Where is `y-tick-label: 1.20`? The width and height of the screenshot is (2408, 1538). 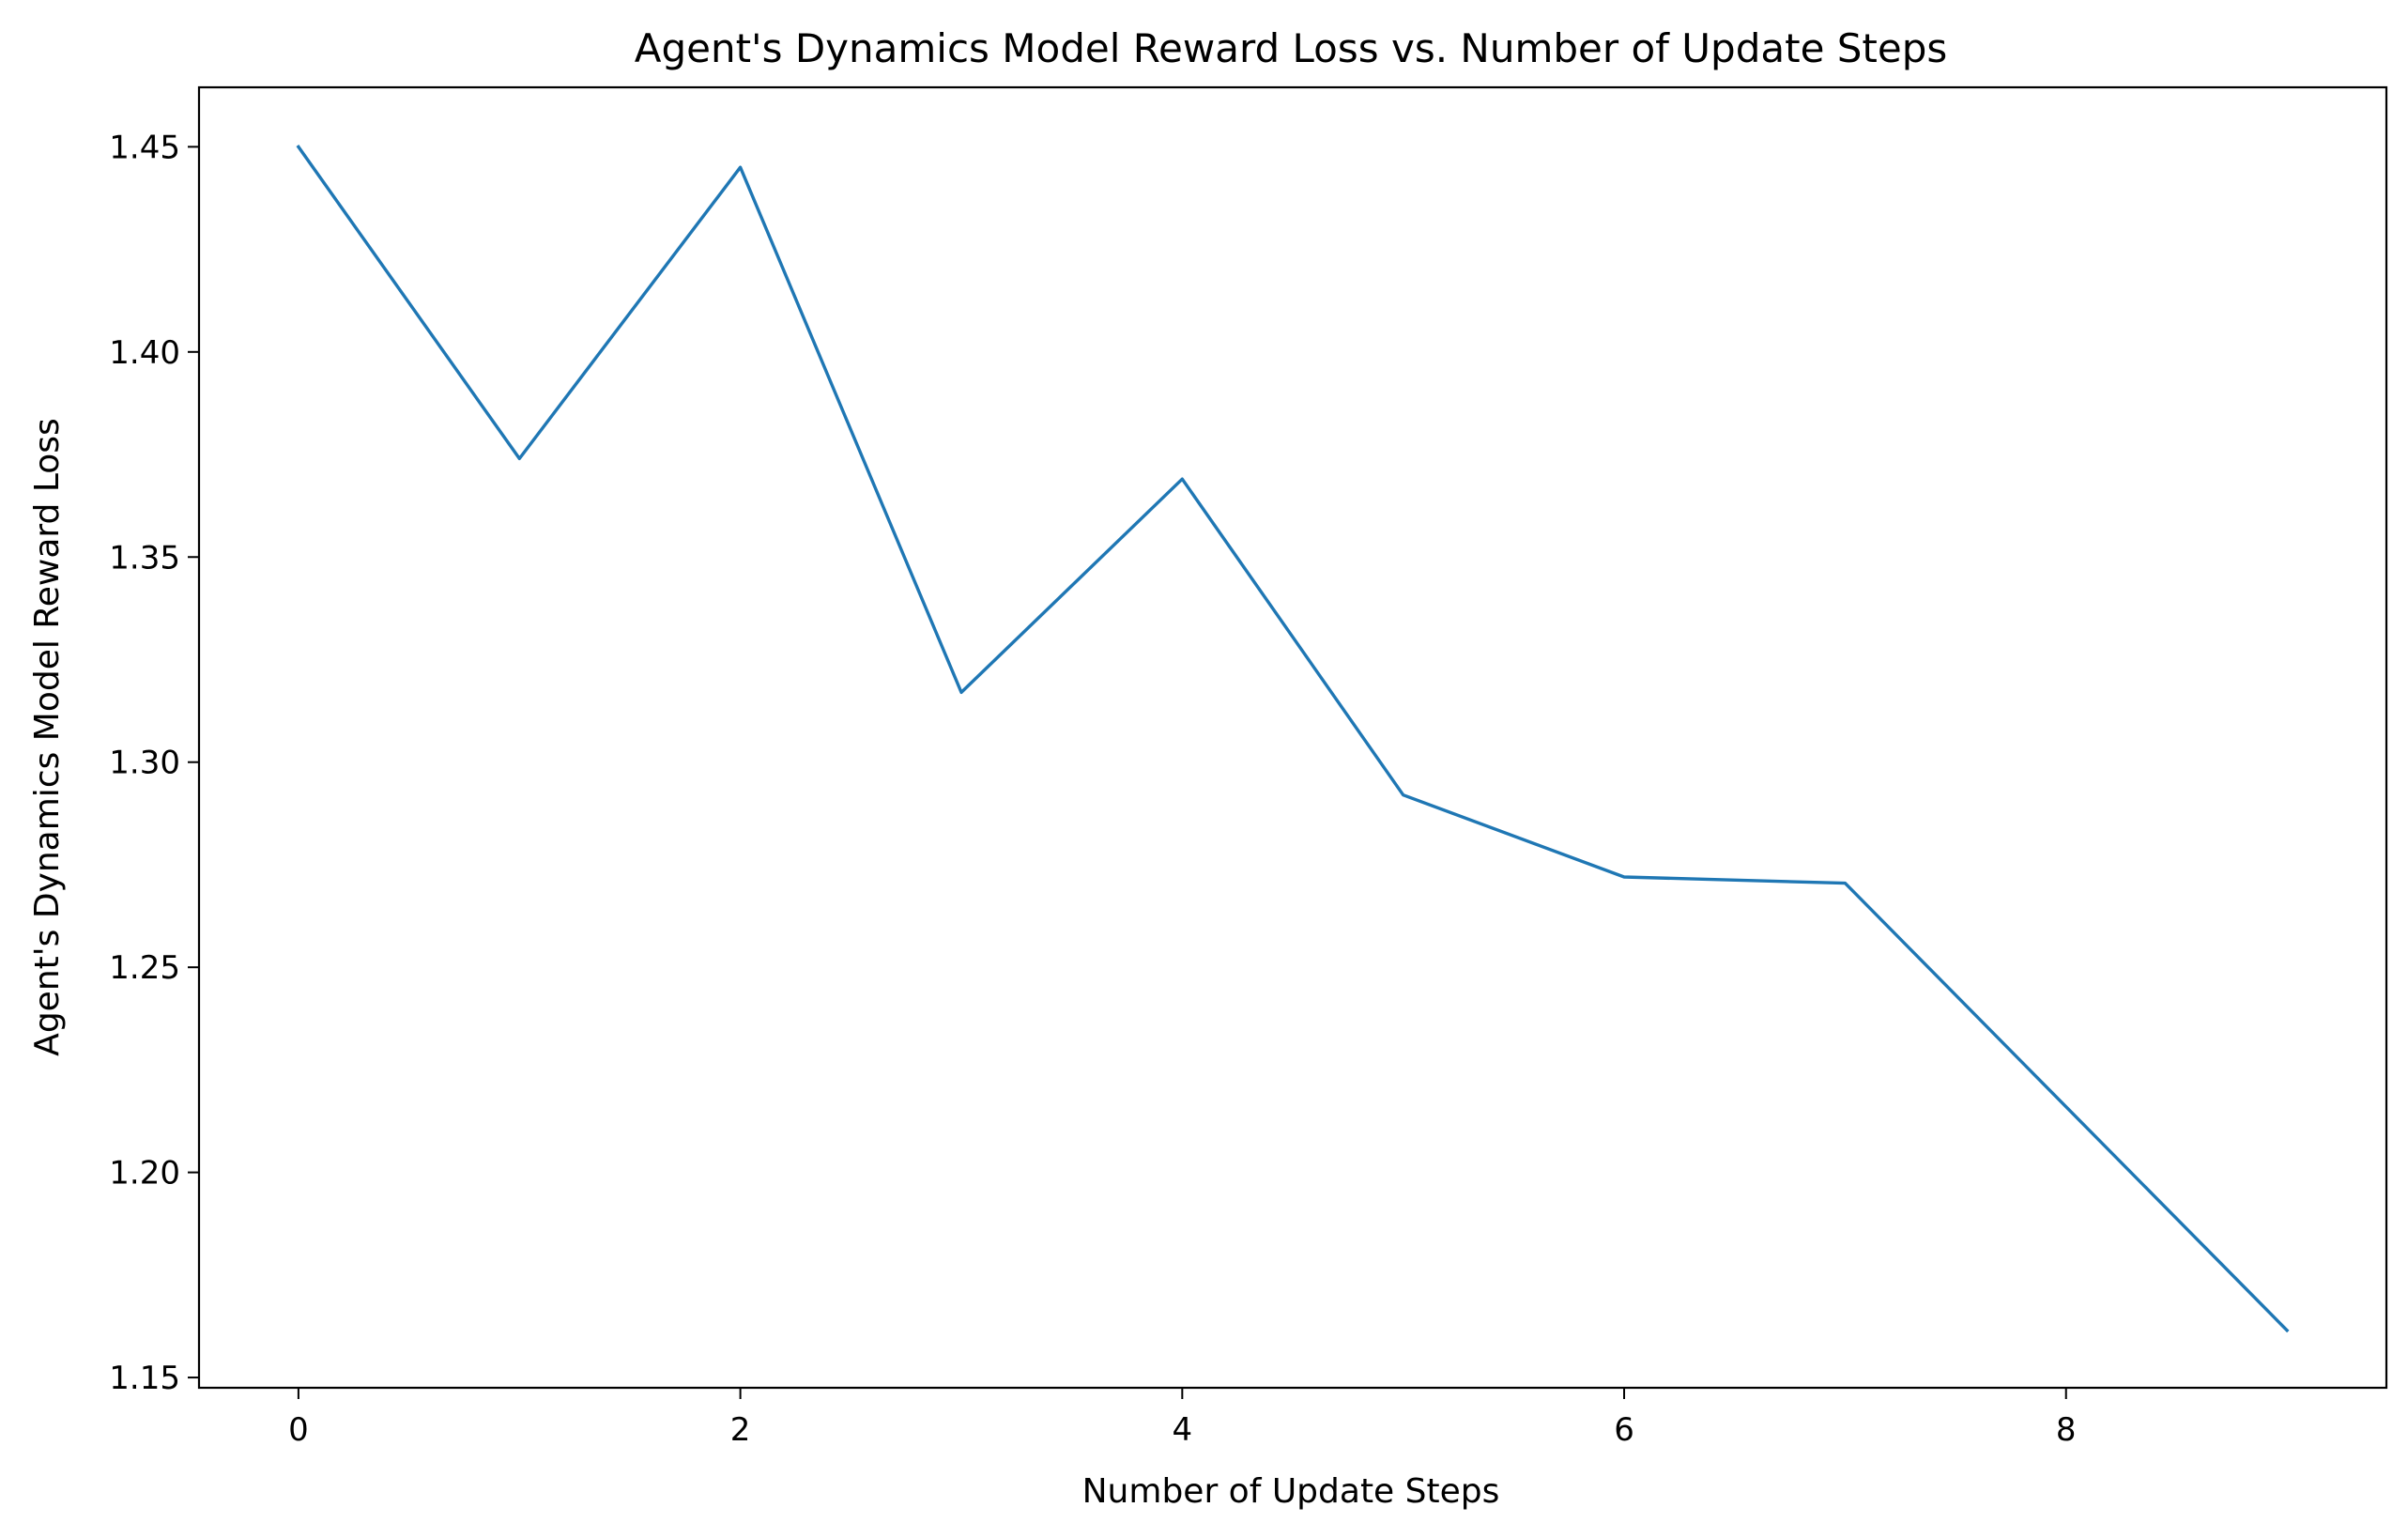 y-tick-label: 1.20 is located at coordinates (144, 1173).